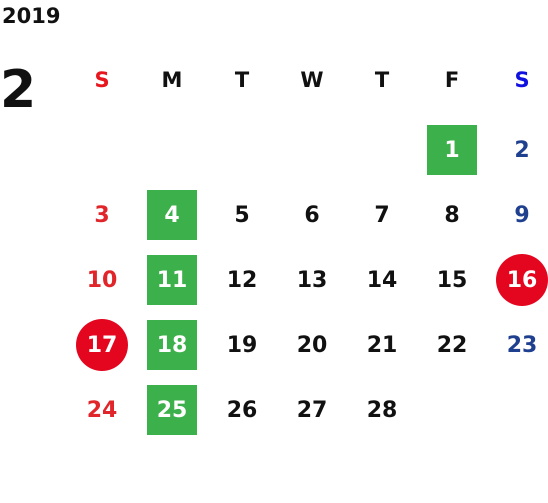  I want to click on day: 26, so click(242, 410).